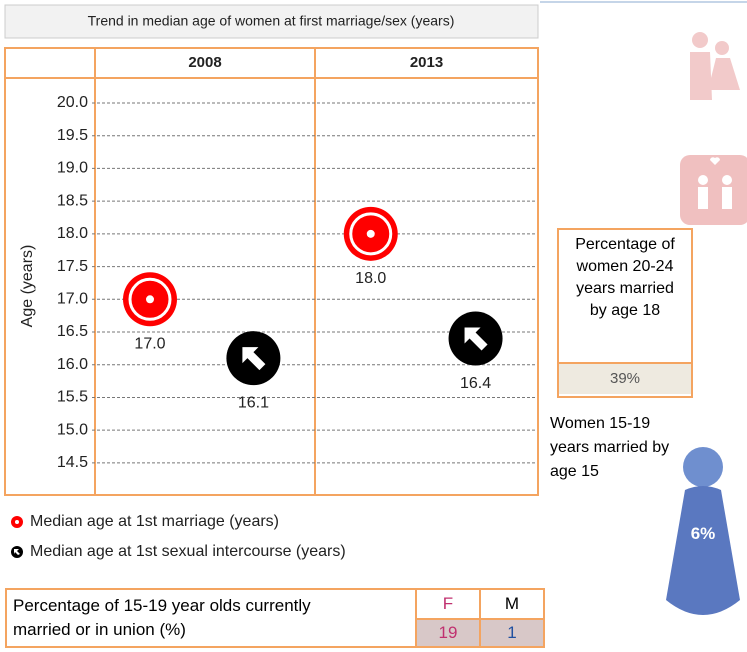  I want to click on y-tick-label: 20.0, so click(72, 102).